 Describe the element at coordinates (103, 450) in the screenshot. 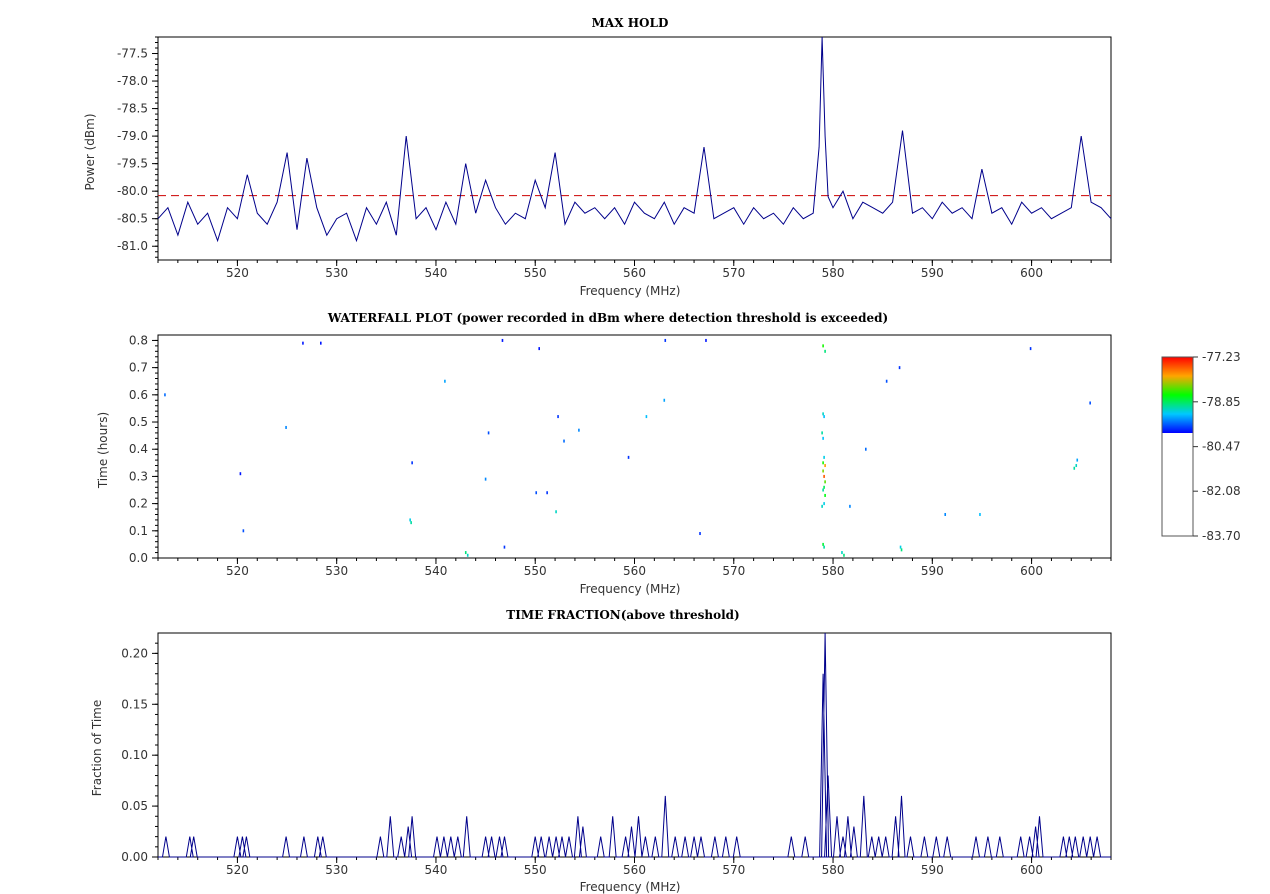

I see `waterfall-y-axis-label: Time (hours)` at that location.